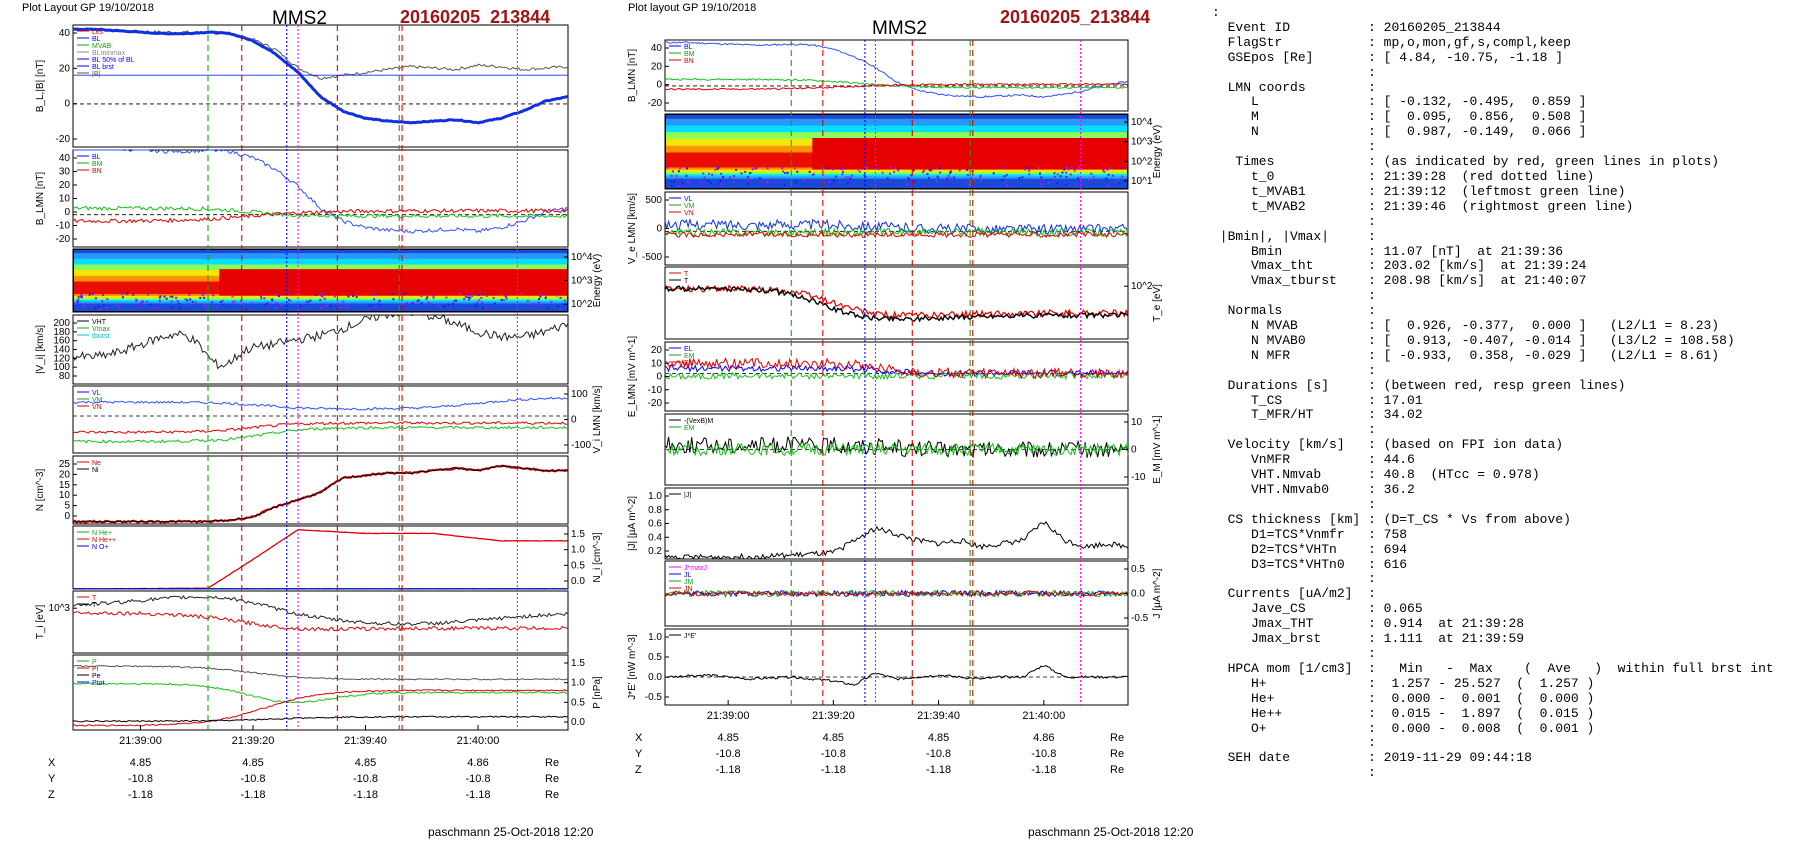  Describe the element at coordinates (1450, 639) in the screenshot. I see `summary-value: 1.111 at 21:39:59` at that location.